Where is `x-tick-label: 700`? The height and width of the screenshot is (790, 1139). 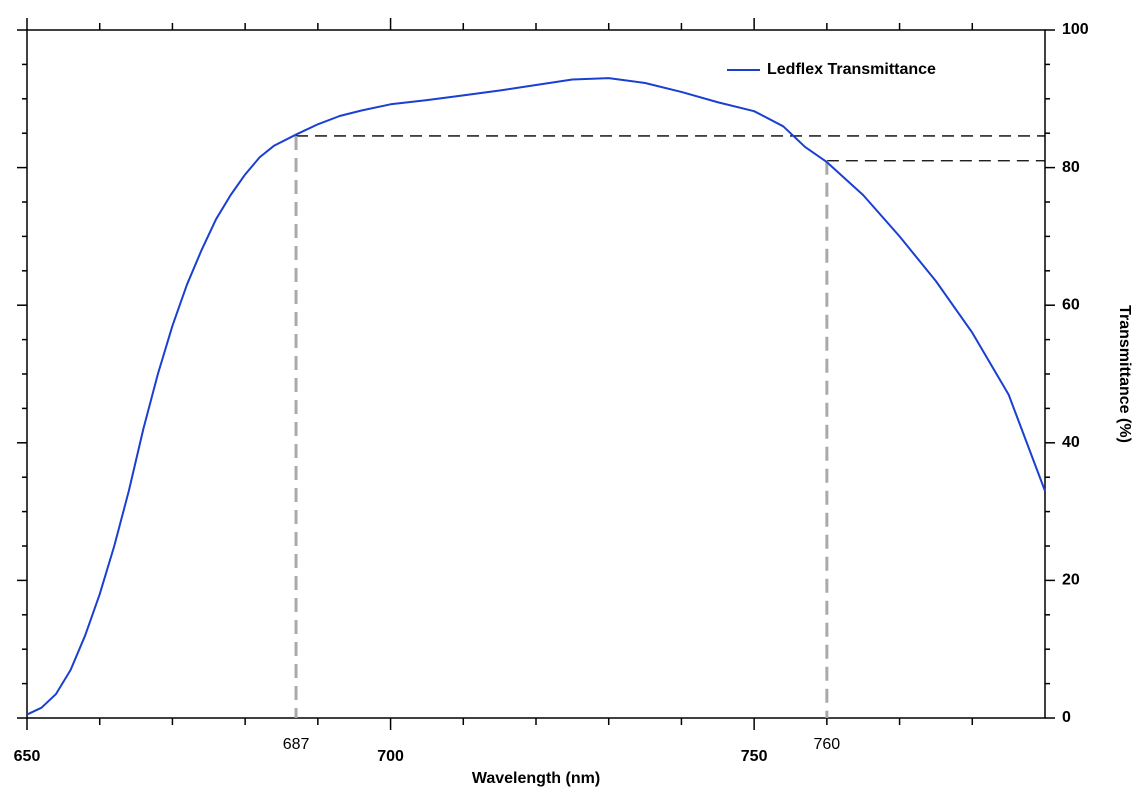 x-tick-label: 700 is located at coordinates (390, 756).